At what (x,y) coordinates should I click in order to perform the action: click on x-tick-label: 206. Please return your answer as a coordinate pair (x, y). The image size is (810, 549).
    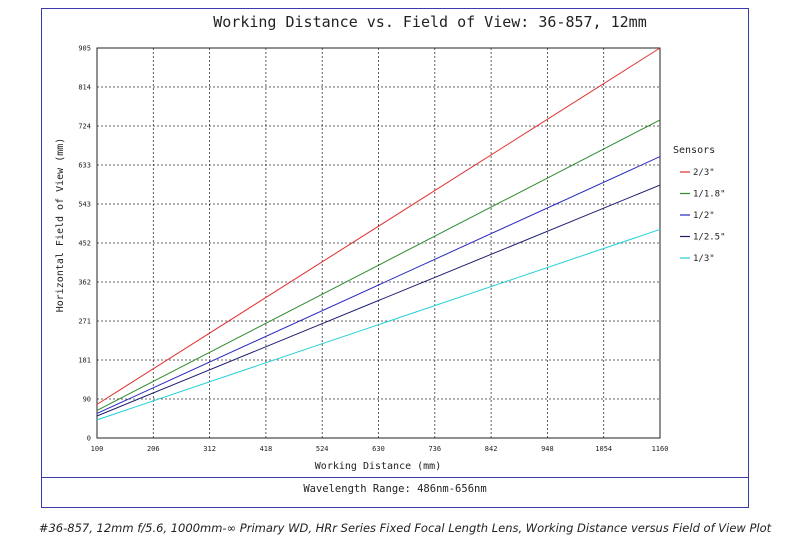
    Looking at the image, I should click on (153, 449).